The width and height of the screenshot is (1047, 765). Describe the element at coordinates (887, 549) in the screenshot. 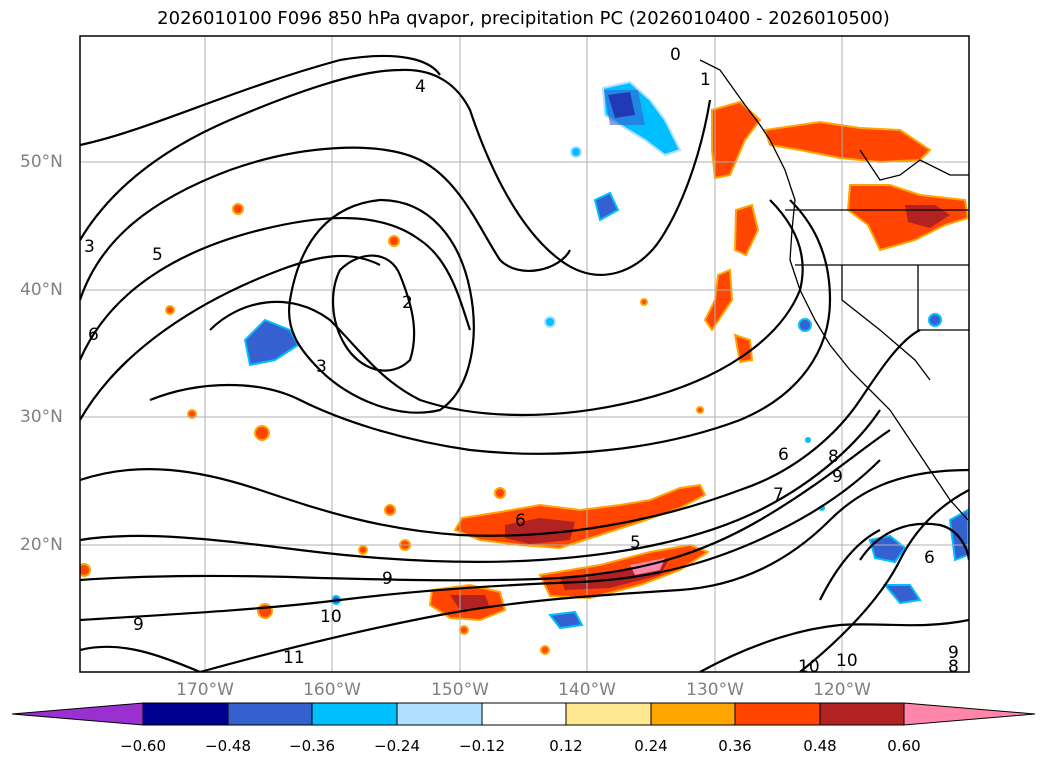

I see `precip-neg-sw` at that location.